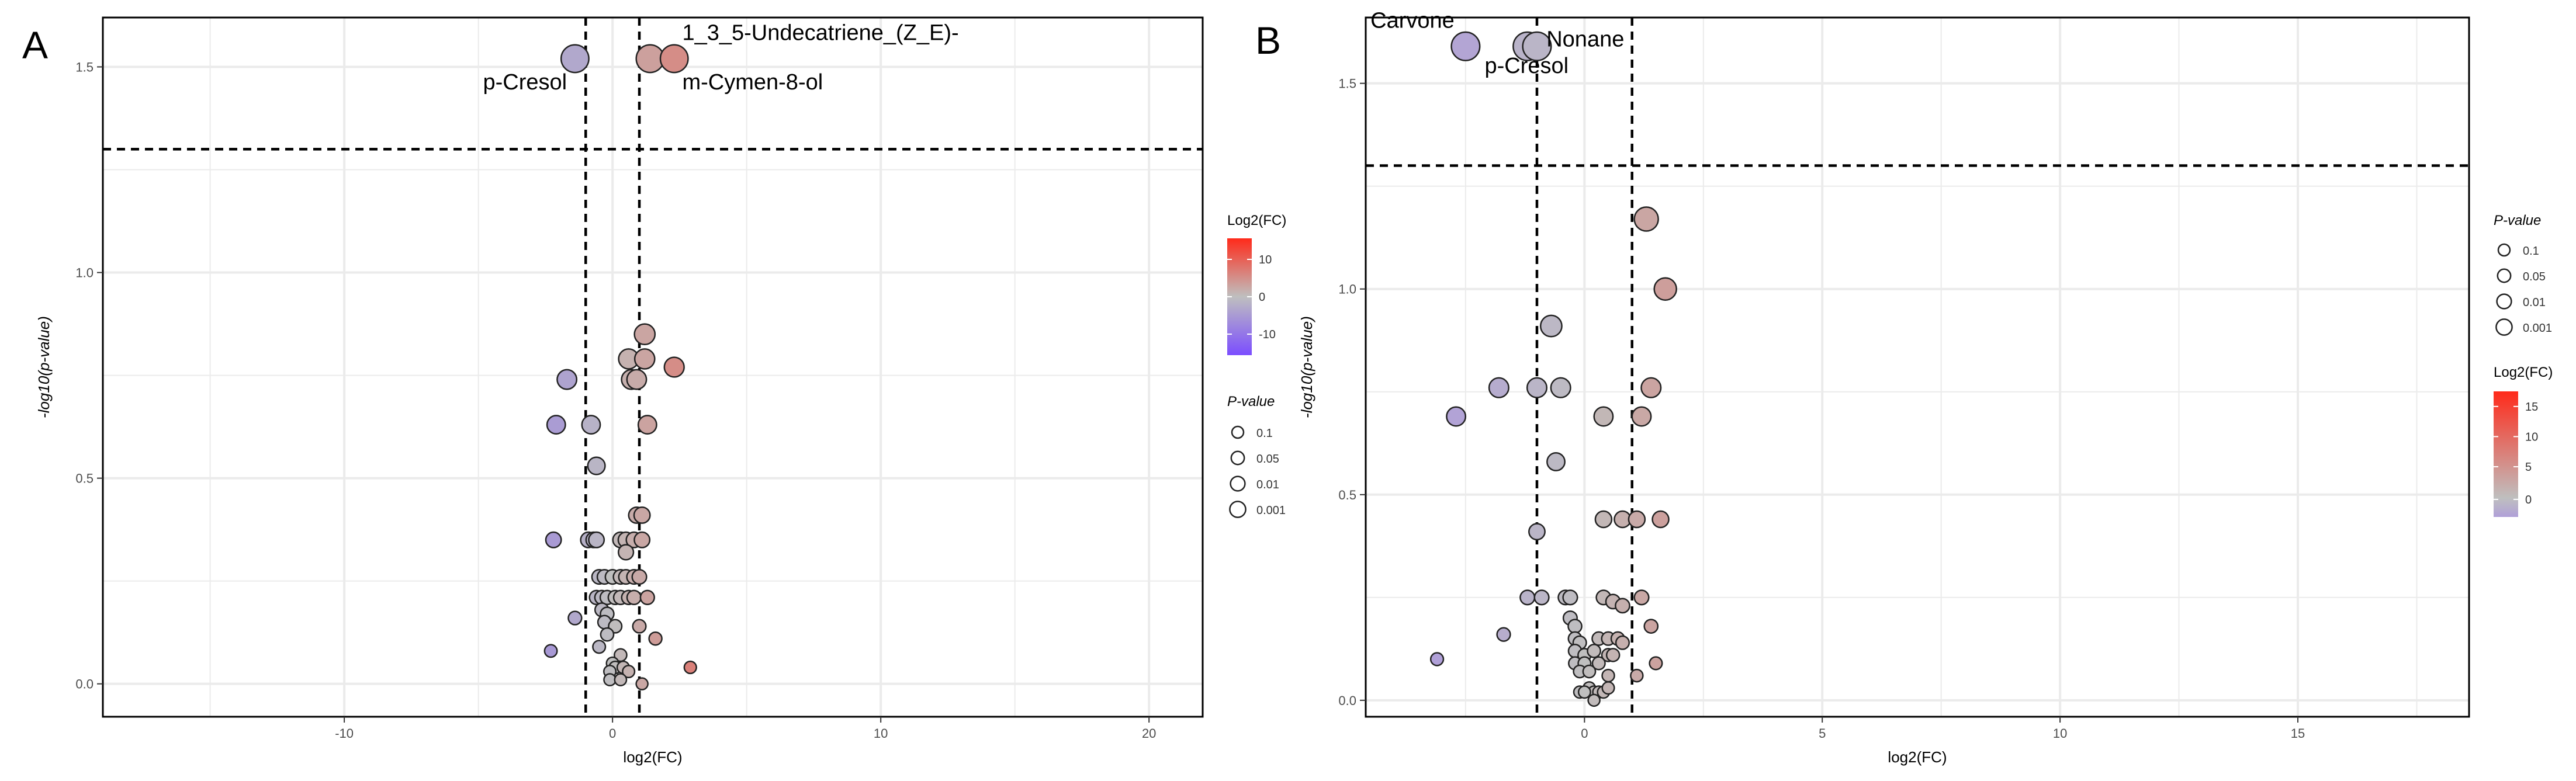 This screenshot has width=2576, height=781. I want to click on panel-a-color-legend-title: Log2(FC), so click(1256, 220).